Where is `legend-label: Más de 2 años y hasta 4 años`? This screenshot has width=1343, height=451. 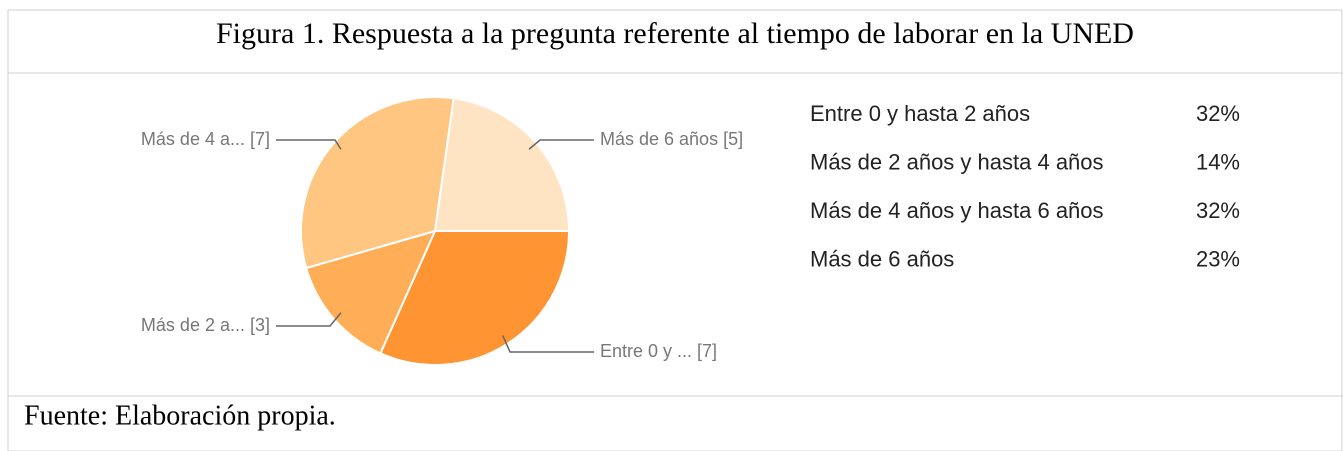 legend-label: Más de 2 años y hasta 4 años is located at coordinates (957, 161).